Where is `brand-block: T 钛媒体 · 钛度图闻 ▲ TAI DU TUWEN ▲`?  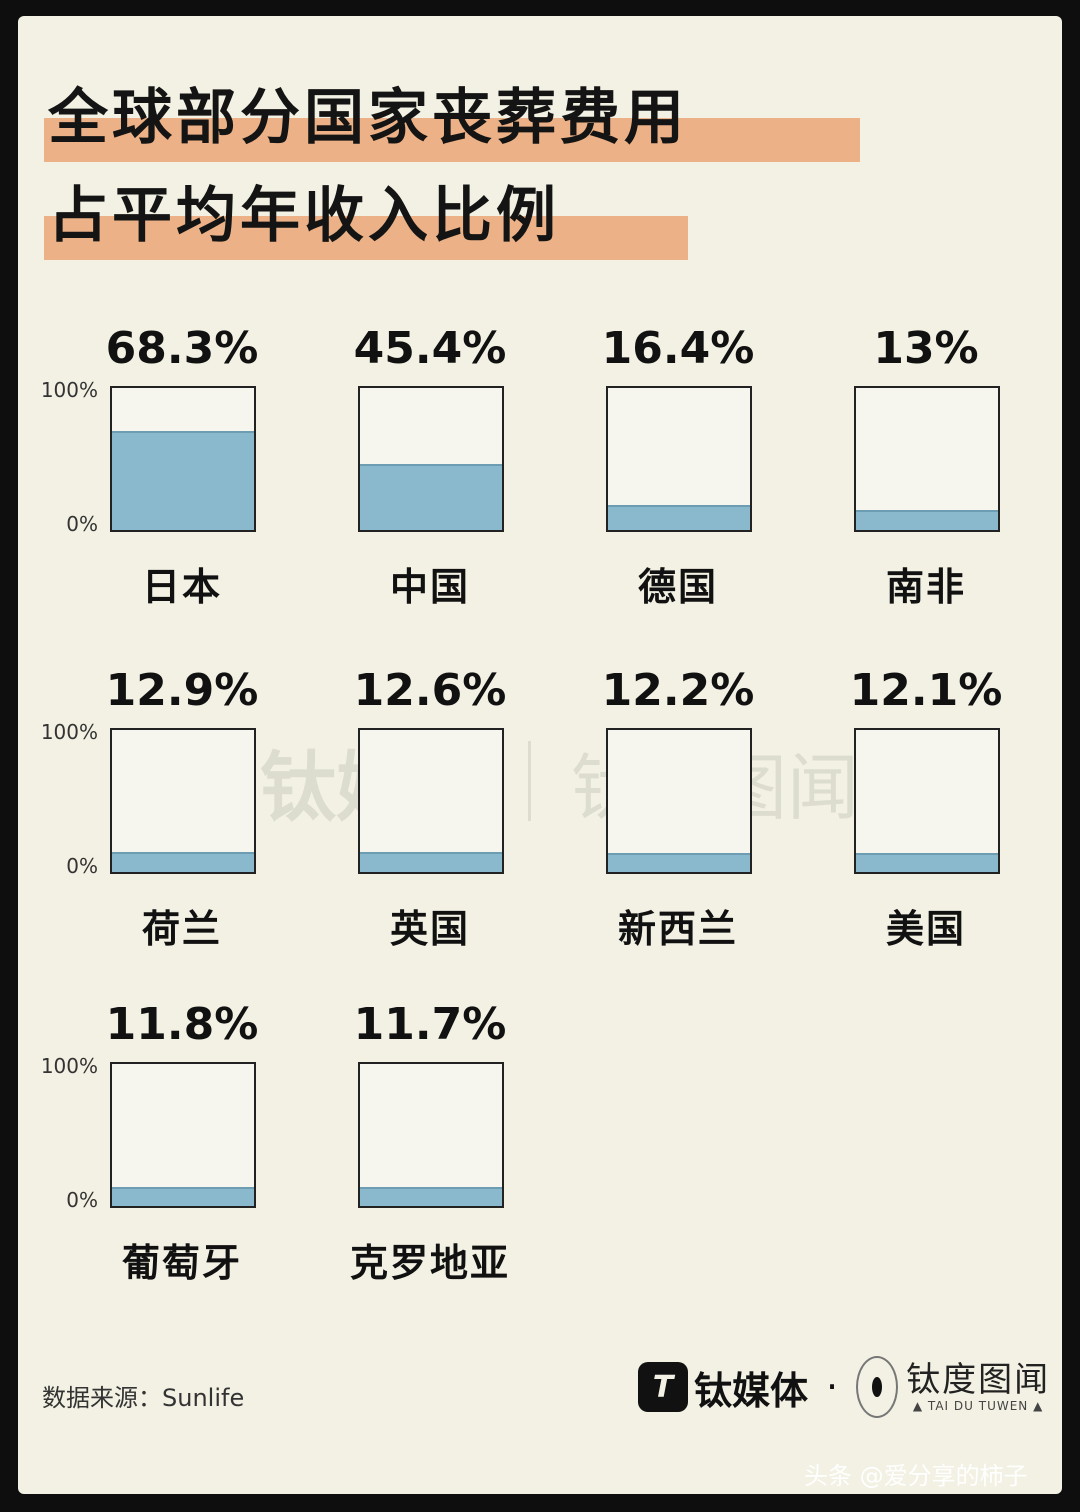
brand-block: T 钛媒体 · 钛度图闻 ▲ TAI DU TUWEN ▲ is located at coordinates (844, 1387).